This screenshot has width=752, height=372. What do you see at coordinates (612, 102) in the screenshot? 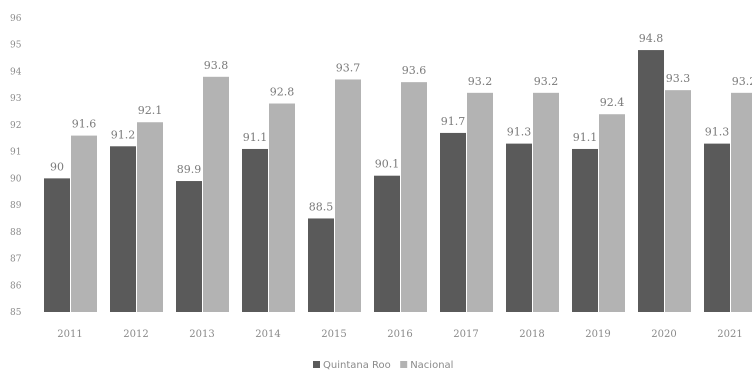
I see `data-label: 92.4` at bounding box center [612, 102].